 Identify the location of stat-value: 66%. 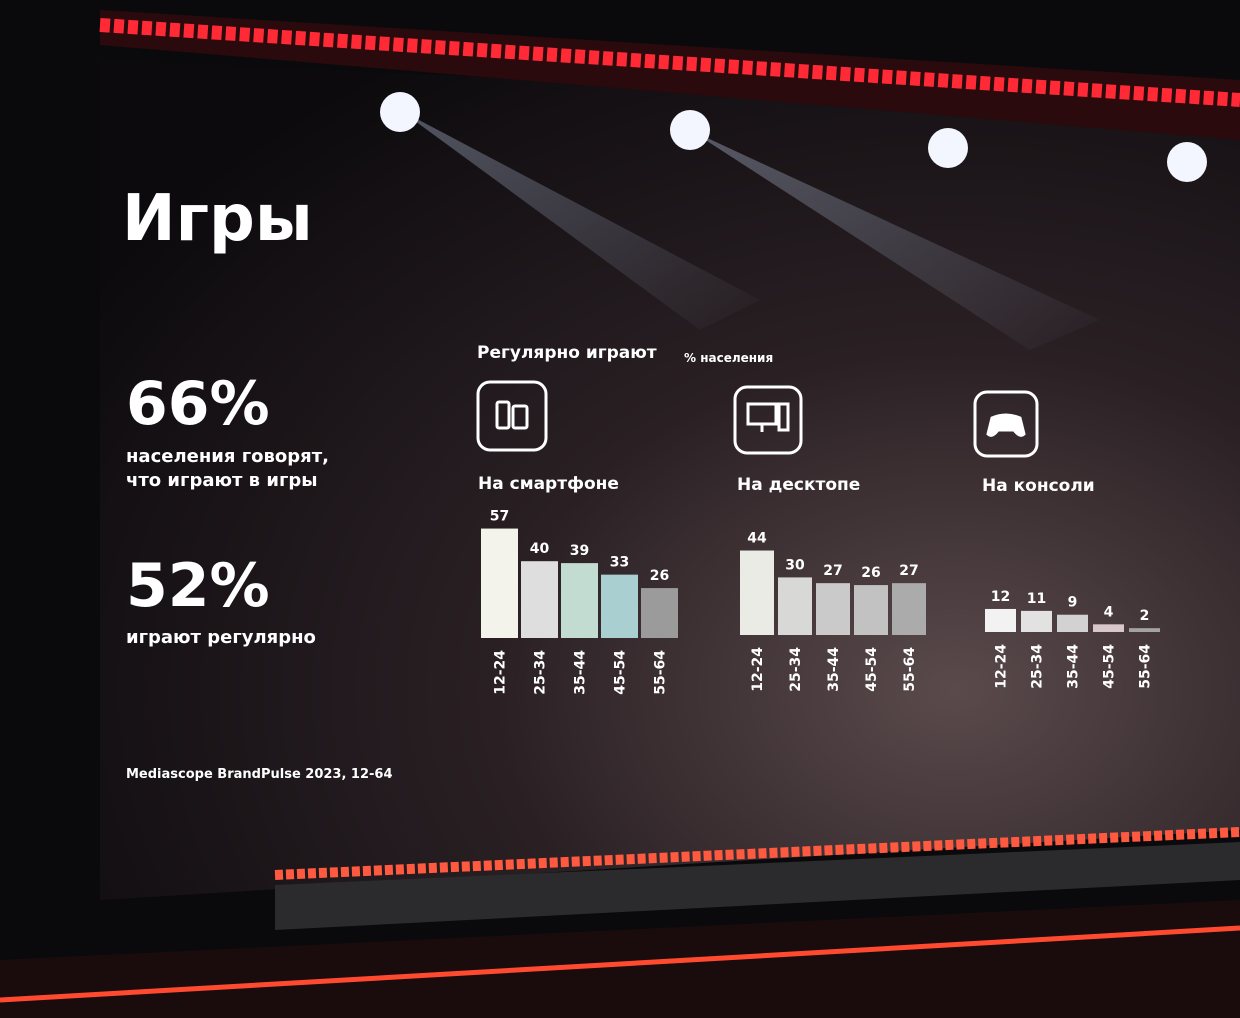
(198, 404).